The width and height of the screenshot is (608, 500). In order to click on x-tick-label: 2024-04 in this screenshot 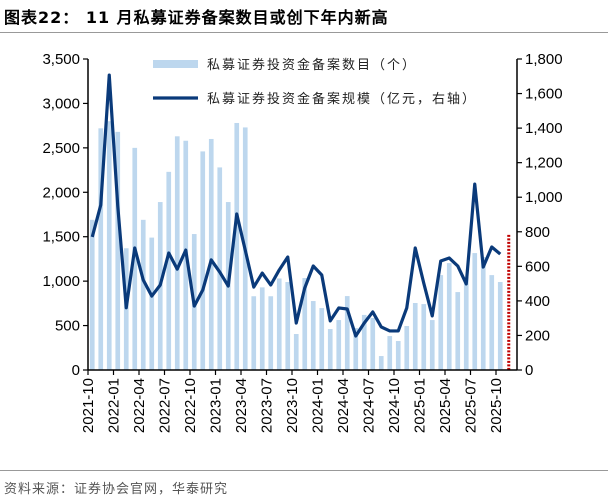, I will do `click(343, 405)`.